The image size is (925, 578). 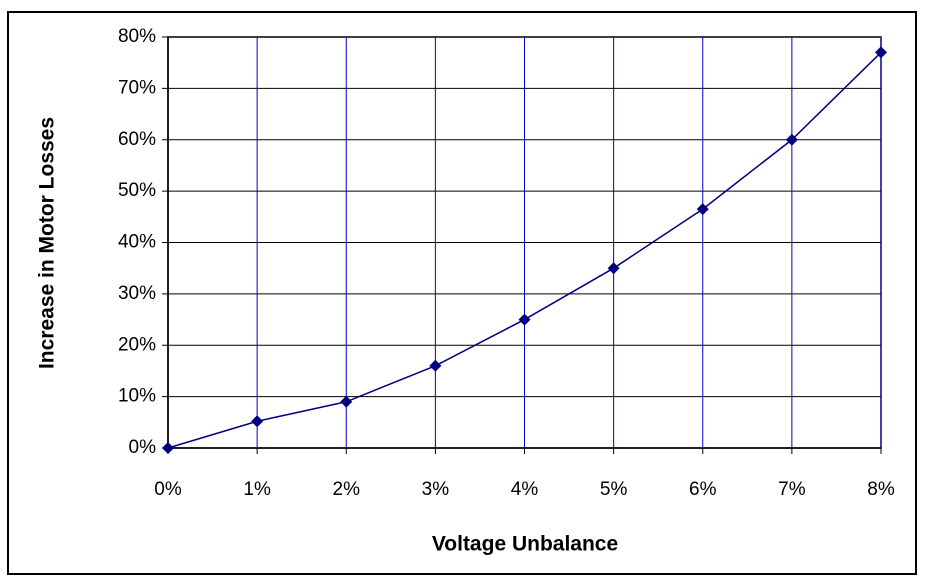 I want to click on y-tick-label: 50%, so click(x=137, y=190).